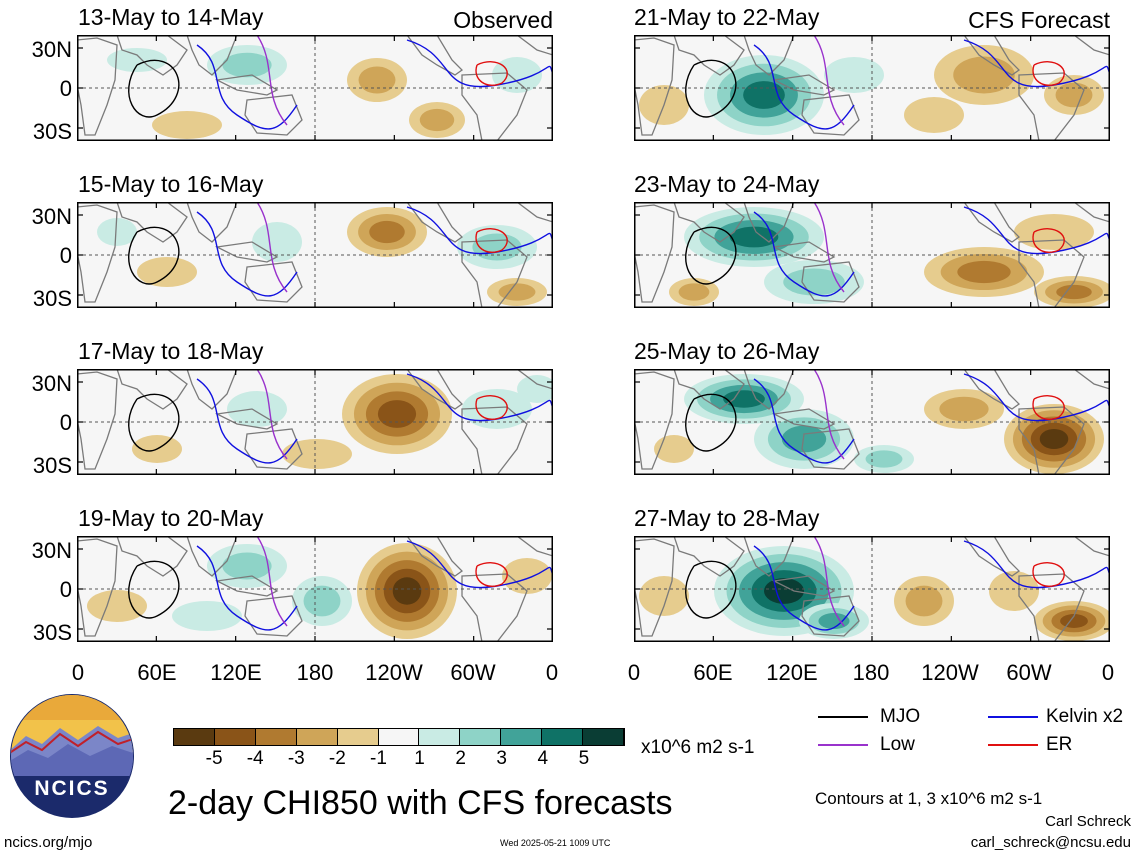  I want to click on contours-note: Contours at 1, 3 x10^6 m2 s-1, so click(929, 798).